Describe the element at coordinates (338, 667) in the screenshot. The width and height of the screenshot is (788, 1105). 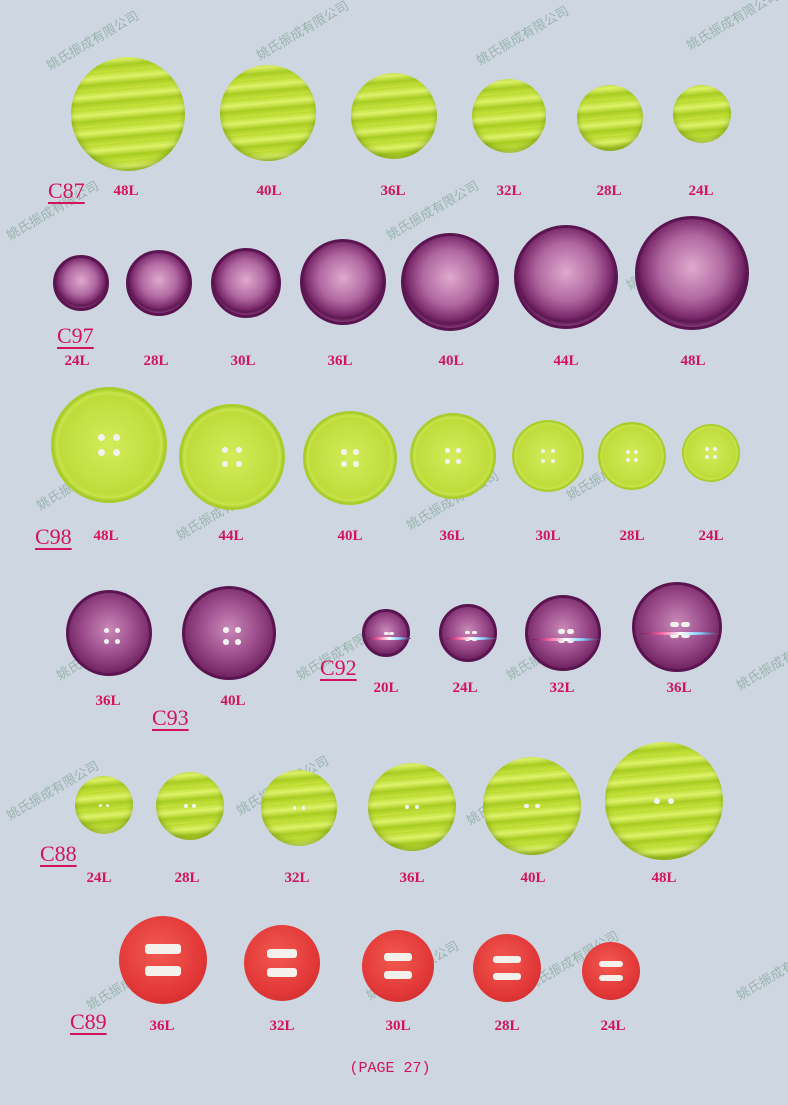
I see `product-code-c92: C92` at that location.